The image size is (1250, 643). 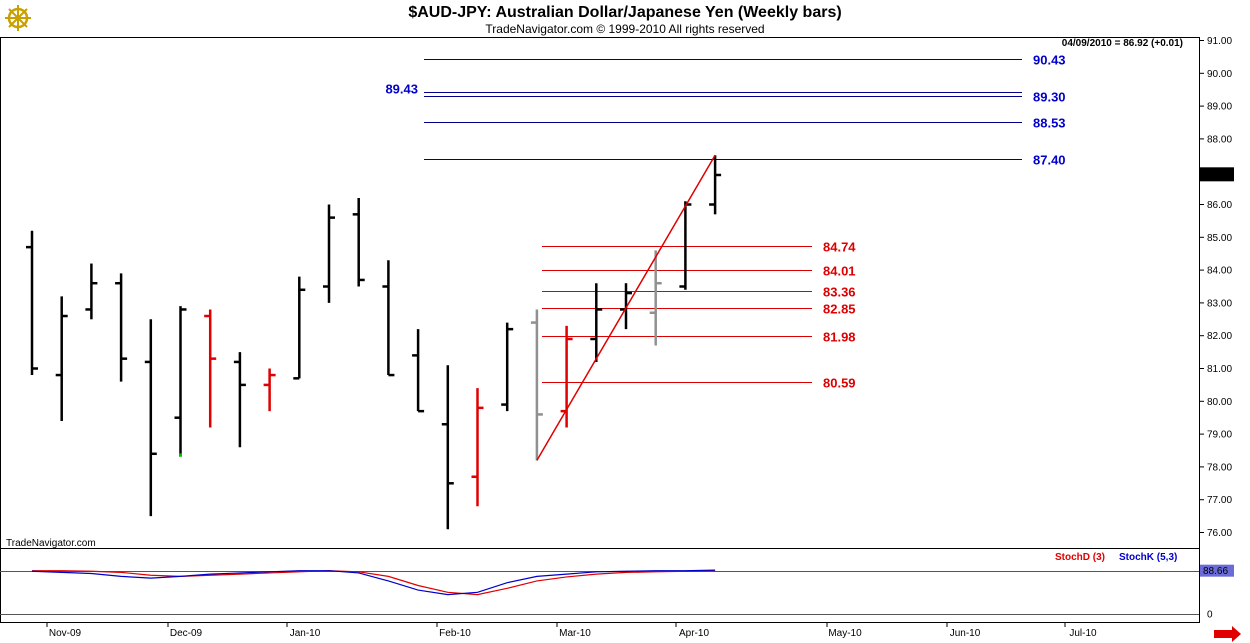 I want to click on stoch-last-label: 88.66, so click(x=1215, y=571).